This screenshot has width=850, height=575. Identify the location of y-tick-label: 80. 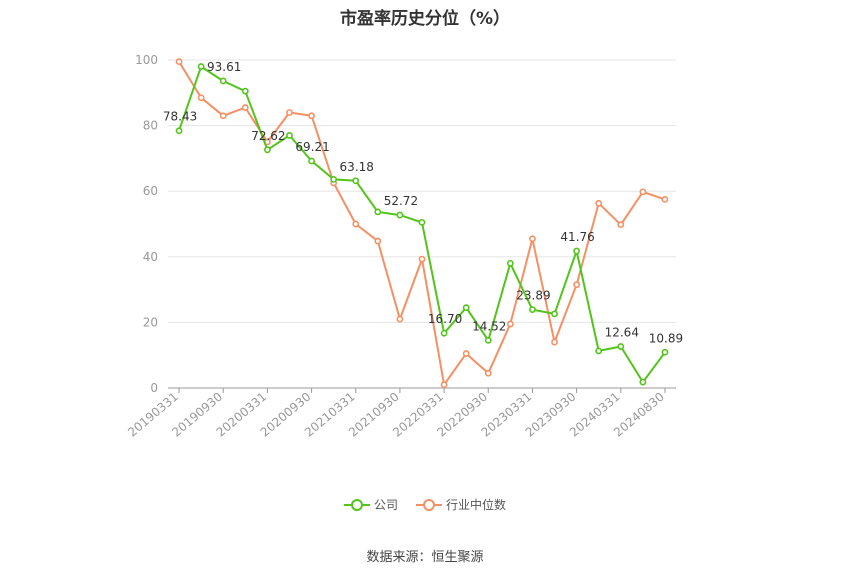
(150, 126).